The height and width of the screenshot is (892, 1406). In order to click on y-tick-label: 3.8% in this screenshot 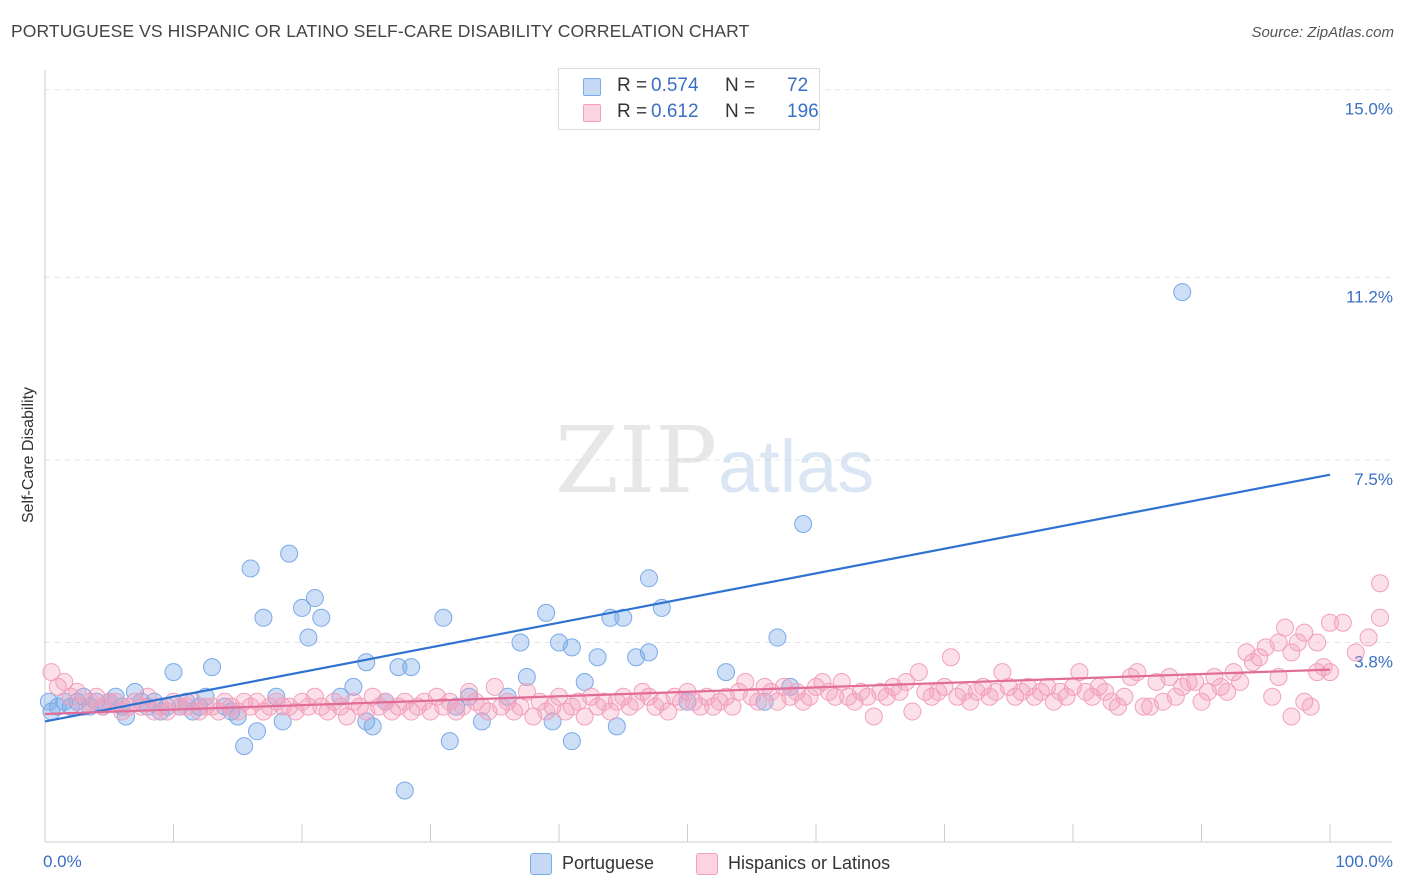, I will do `click(1373, 661)`.